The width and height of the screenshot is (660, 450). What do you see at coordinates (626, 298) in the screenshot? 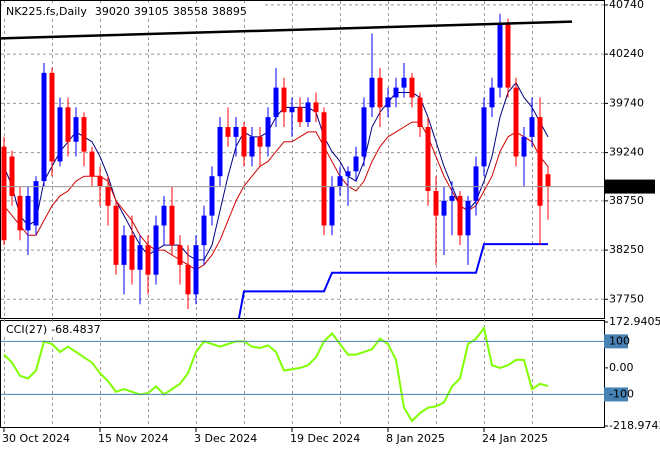
I see `y-tick-label: 37750` at bounding box center [626, 298].